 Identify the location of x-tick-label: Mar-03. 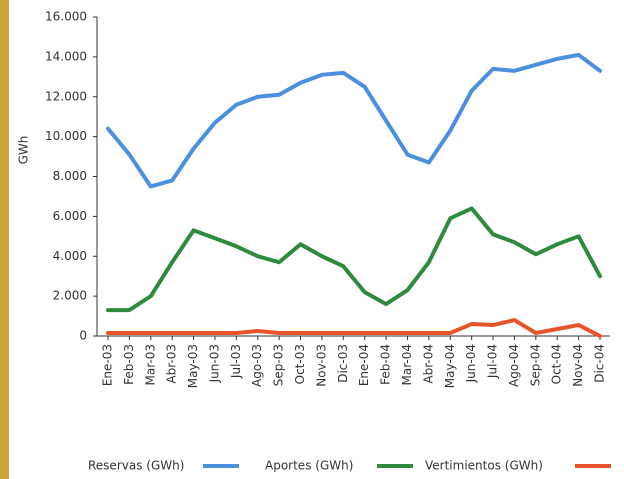
(150, 364).